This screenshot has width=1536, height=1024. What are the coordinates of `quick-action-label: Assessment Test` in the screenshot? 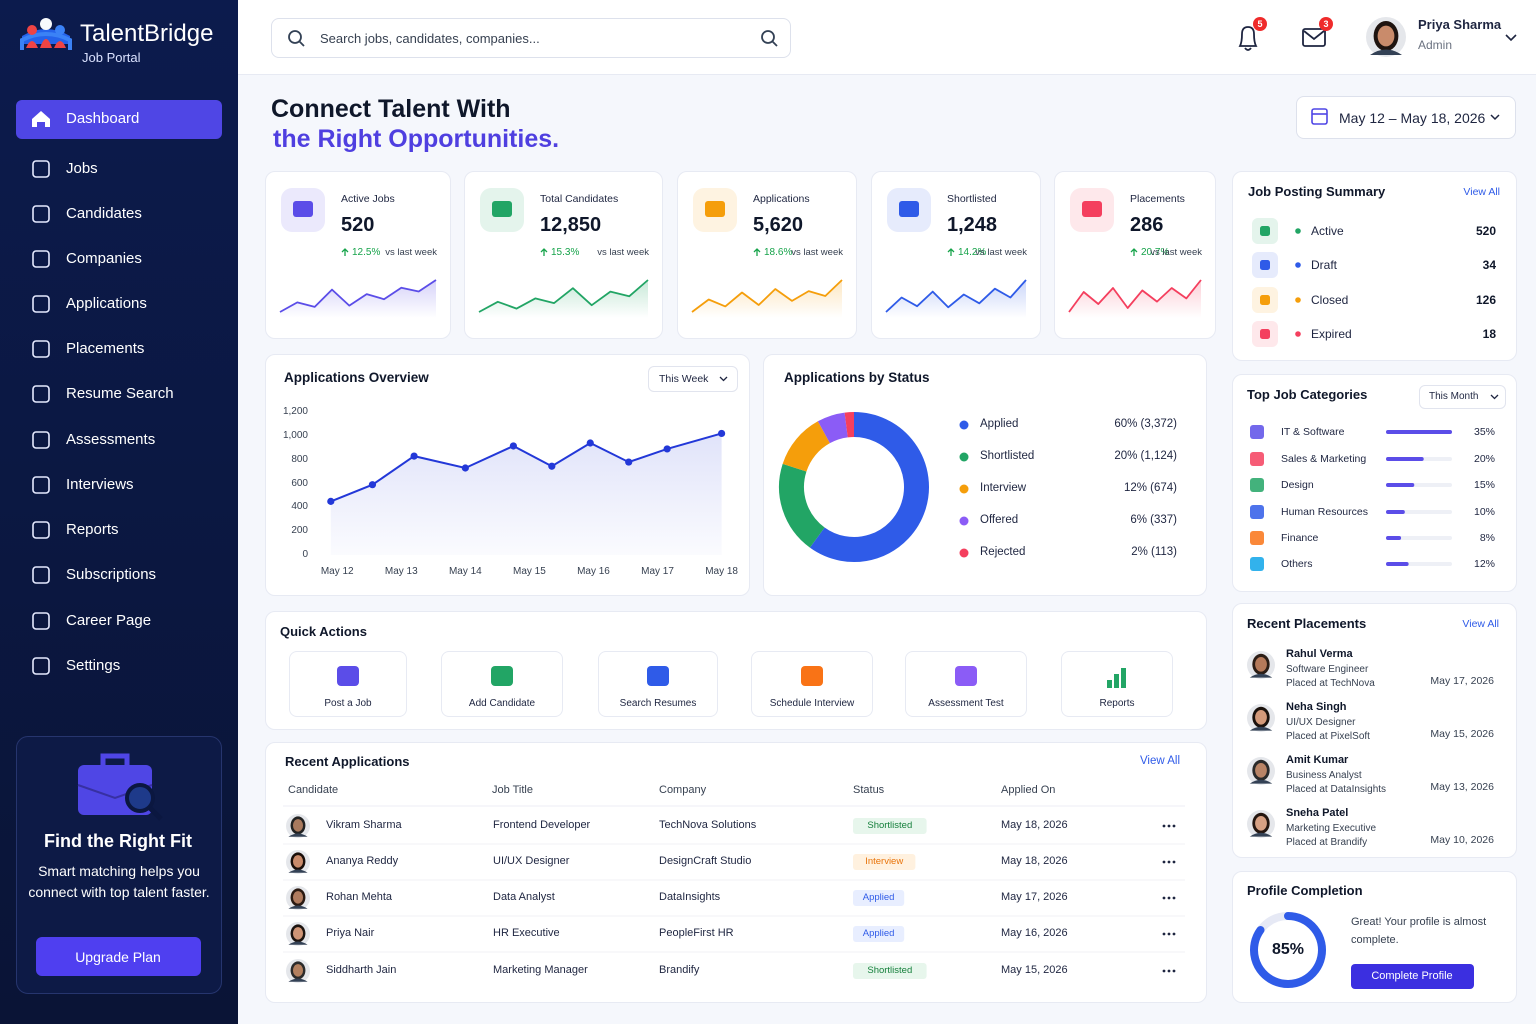 It's located at (966, 703).